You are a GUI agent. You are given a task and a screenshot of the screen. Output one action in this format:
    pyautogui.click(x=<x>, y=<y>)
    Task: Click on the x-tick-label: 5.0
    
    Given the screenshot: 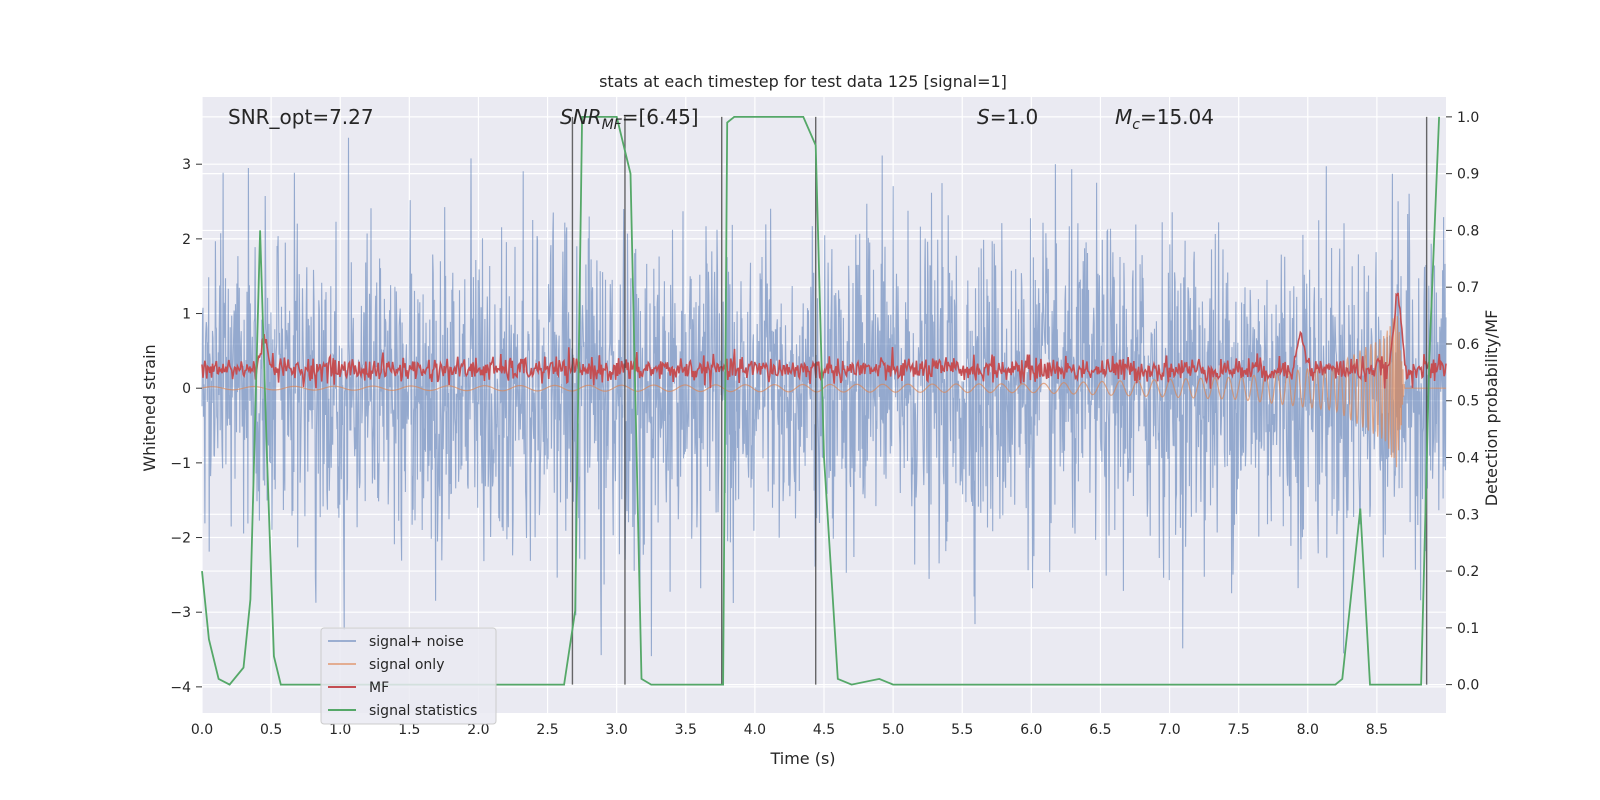 What is the action you would take?
    pyautogui.click(x=893, y=730)
    